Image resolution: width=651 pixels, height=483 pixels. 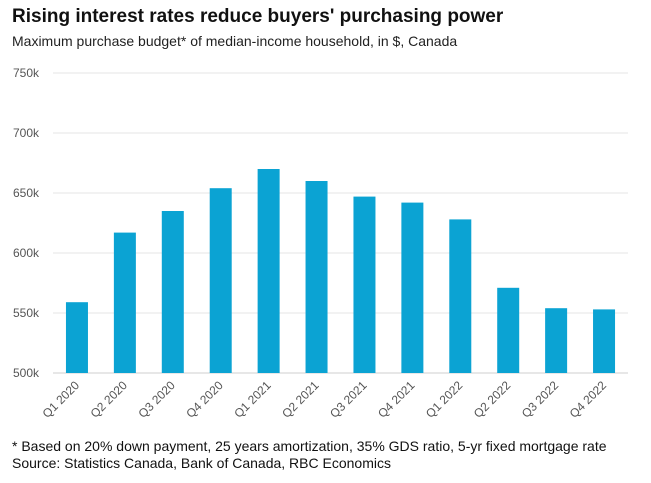 I want to click on x-tick-label: Q2 2021, so click(x=300, y=399).